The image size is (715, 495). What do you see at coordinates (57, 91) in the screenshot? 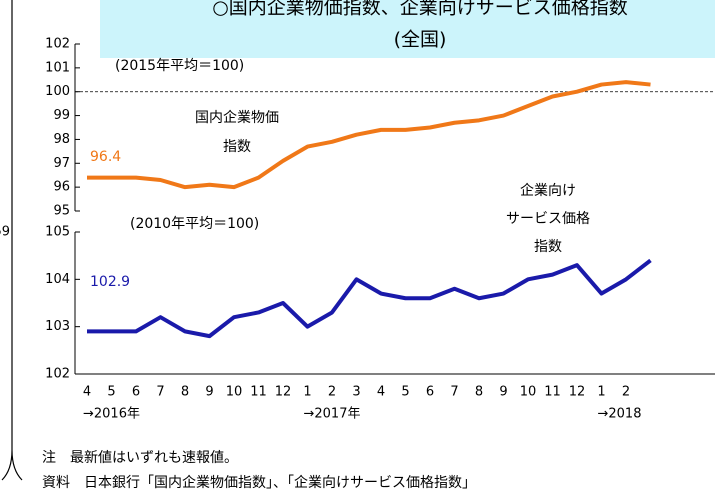
I see `y-tick-label: 100` at bounding box center [57, 91].